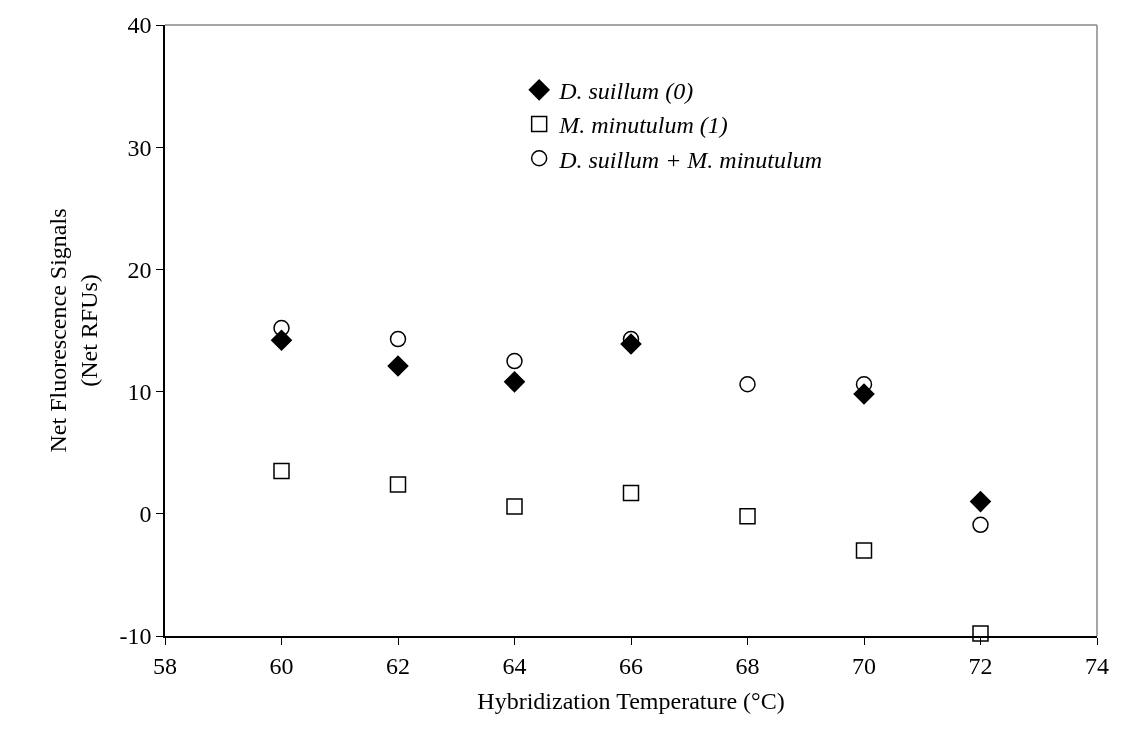  Describe the element at coordinates (631, 665) in the screenshot. I see `x-tick-label: 66` at that location.